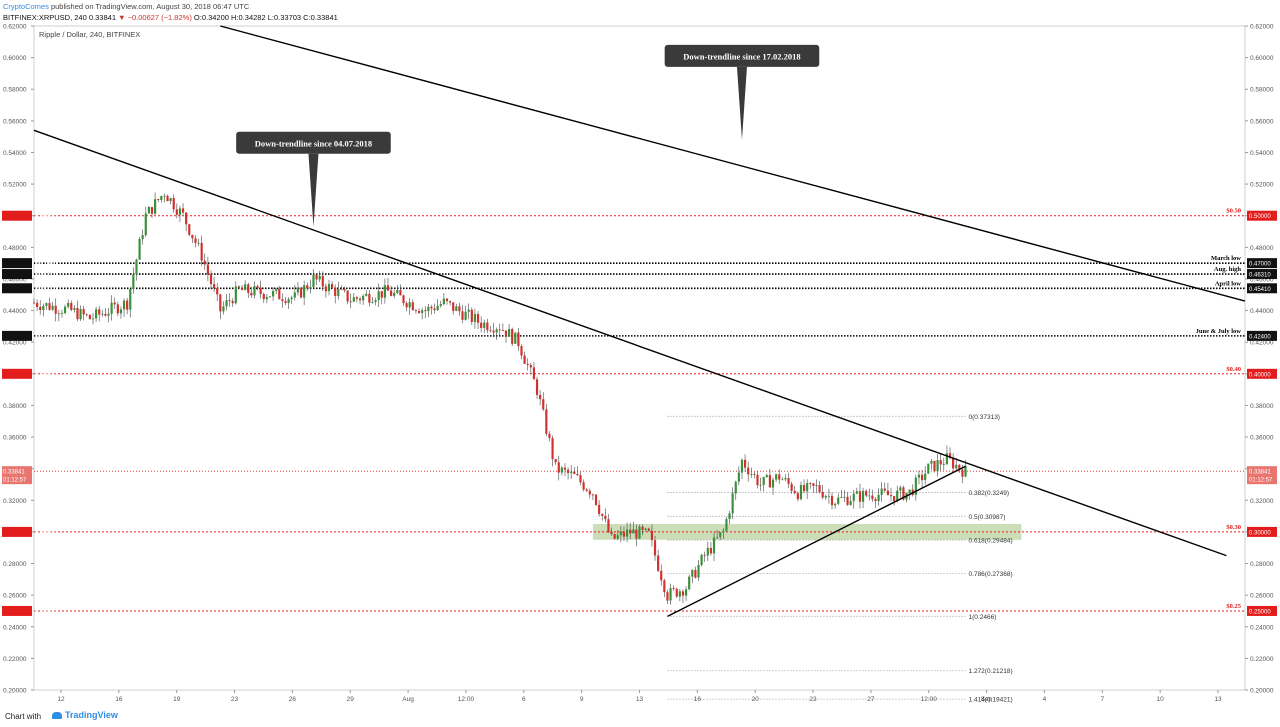  What do you see at coordinates (46, 217) in the screenshot?
I see `price-level-tag-label: 0.50000` at bounding box center [46, 217].